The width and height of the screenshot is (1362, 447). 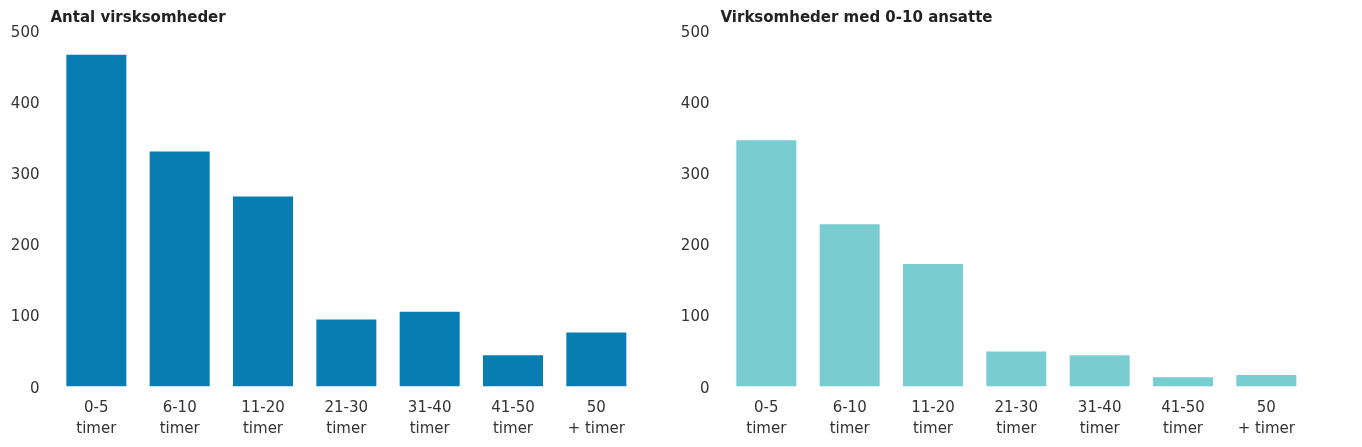 I want to click on chart-title: Antal virsksomheder, so click(x=138, y=16).